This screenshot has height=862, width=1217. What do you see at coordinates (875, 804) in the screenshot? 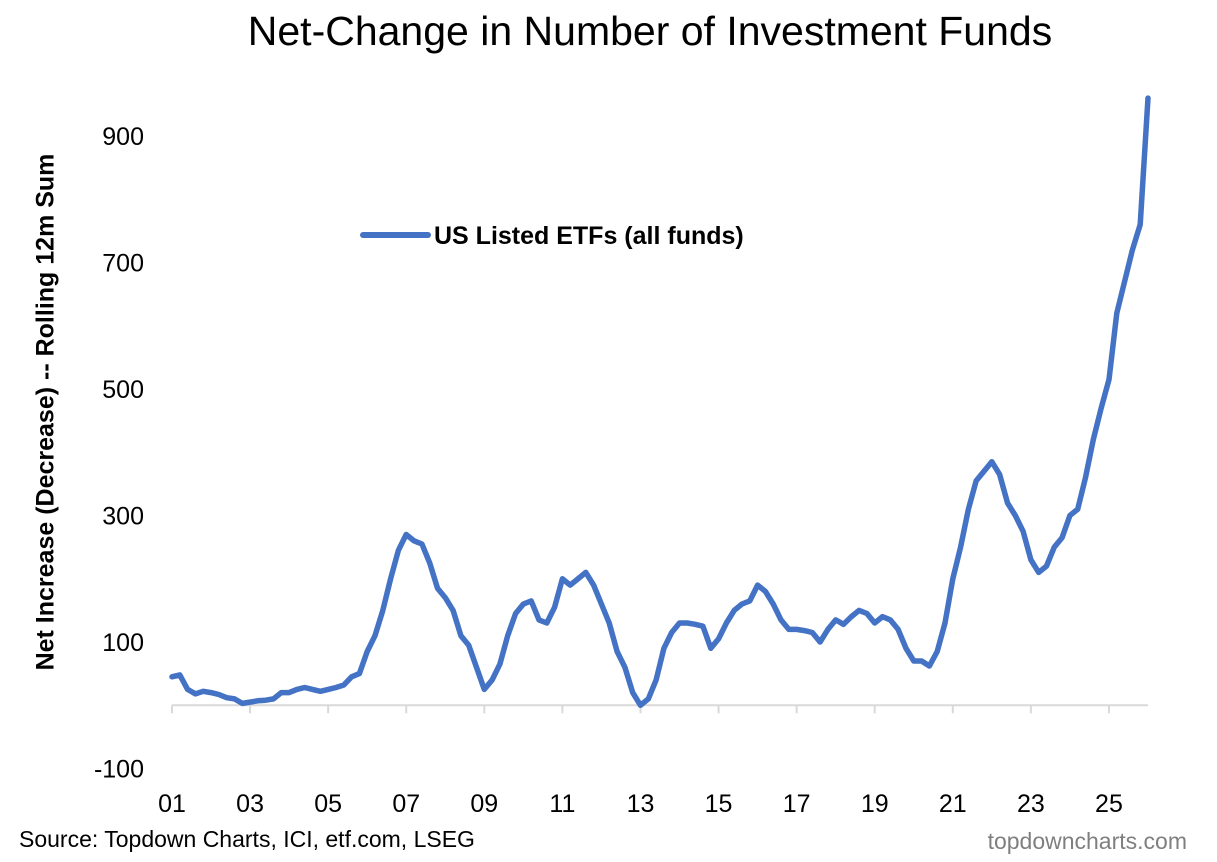
I see `x-tick-label: 19` at bounding box center [875, 804].